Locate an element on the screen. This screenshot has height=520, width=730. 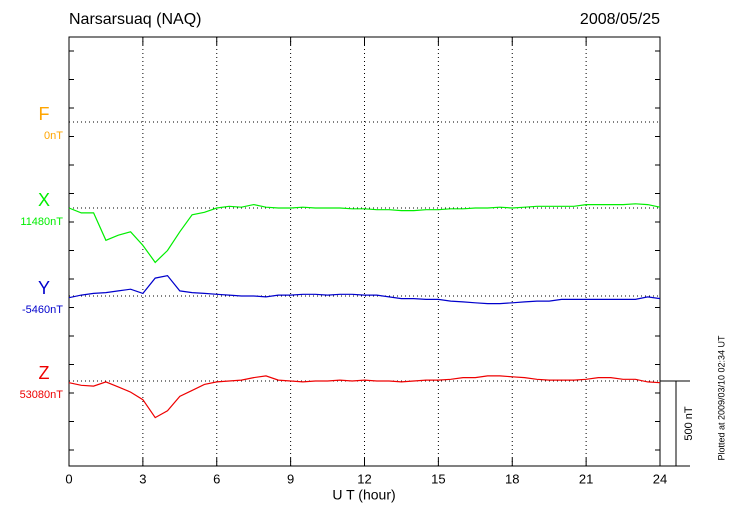
x-tick-label: 12 is located at coordinates (364, 478).